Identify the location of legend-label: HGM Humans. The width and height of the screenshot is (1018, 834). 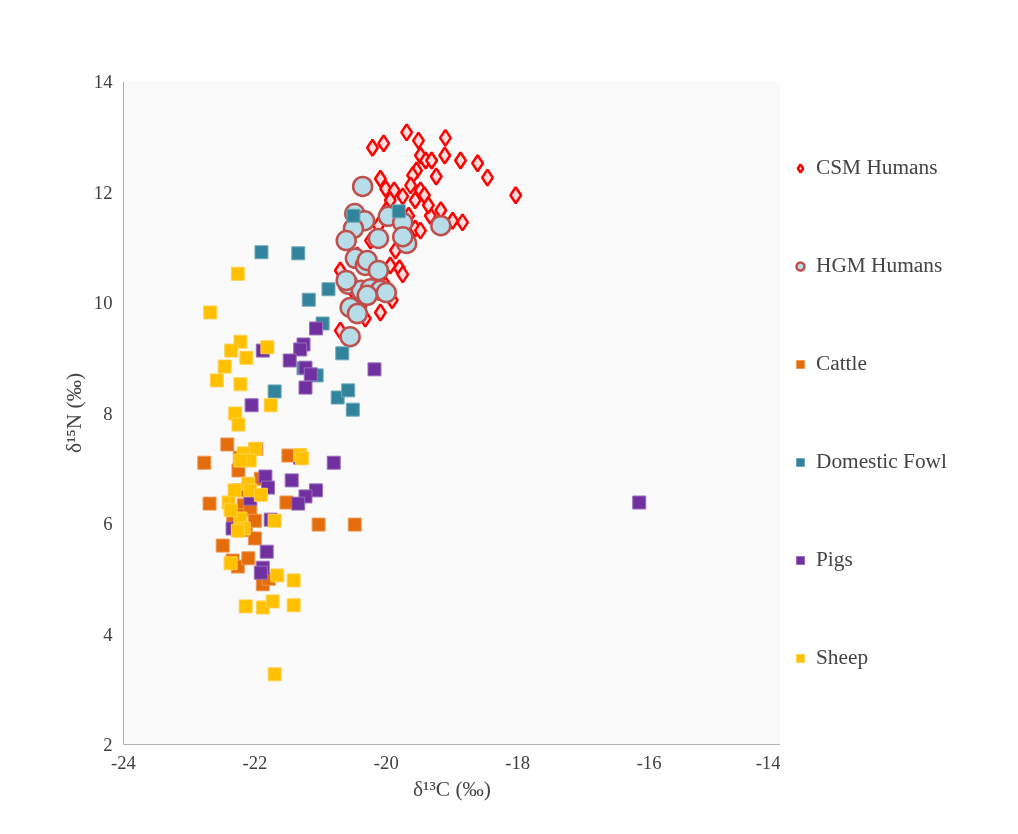
(879, 265).